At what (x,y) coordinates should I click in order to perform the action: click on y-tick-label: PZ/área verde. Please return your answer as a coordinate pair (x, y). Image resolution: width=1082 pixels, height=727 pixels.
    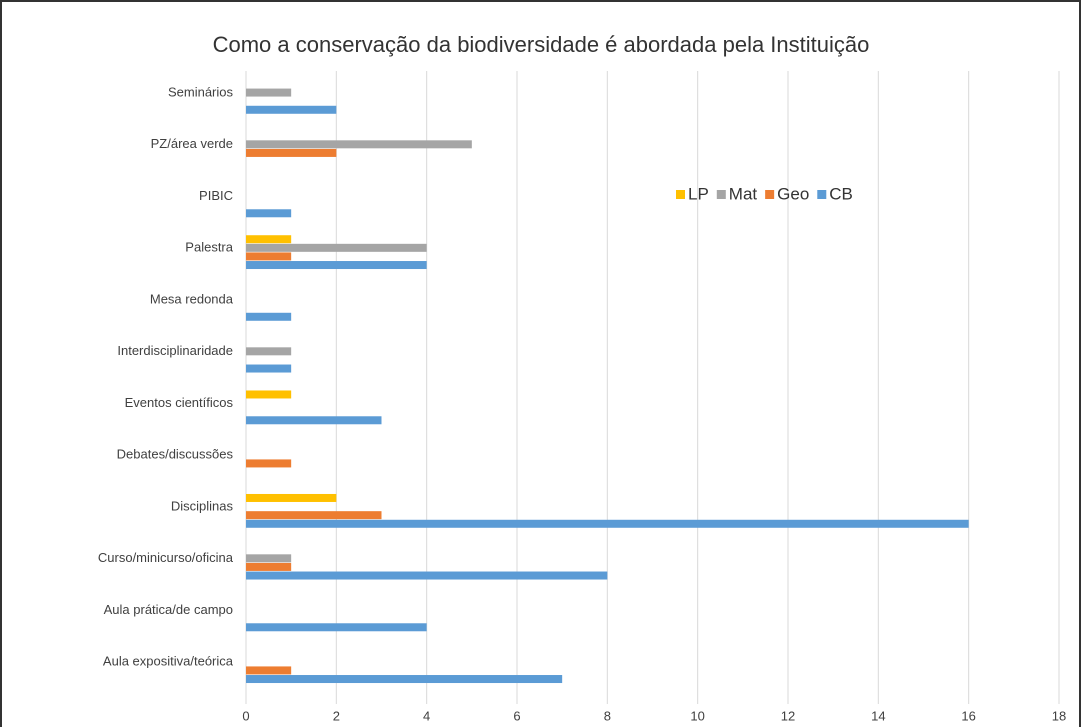
    Looking at the image, I should click on (192, 143).